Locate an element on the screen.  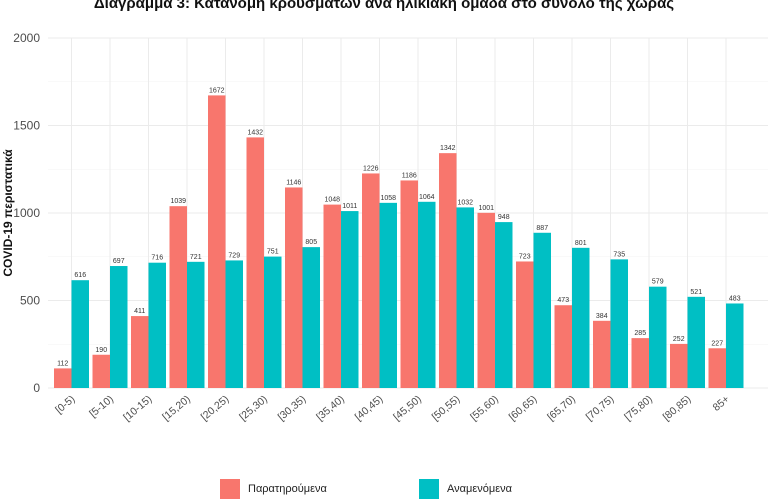
legend-label-expected: Αναμενόμενα is located at coordinates (479, 489).